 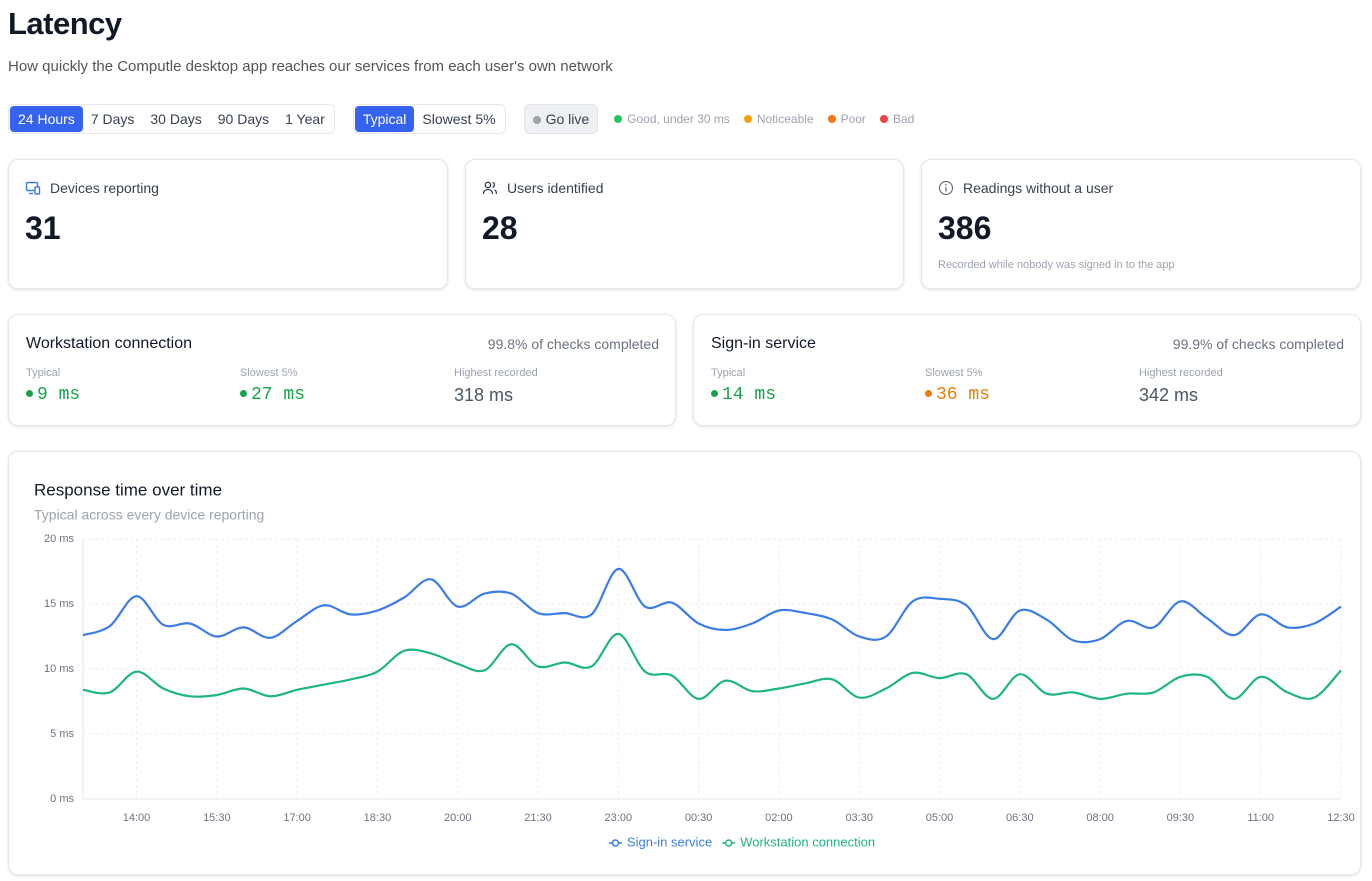 I want to click on status-label: Good, under 30 ms, so click(x=678, y=119).